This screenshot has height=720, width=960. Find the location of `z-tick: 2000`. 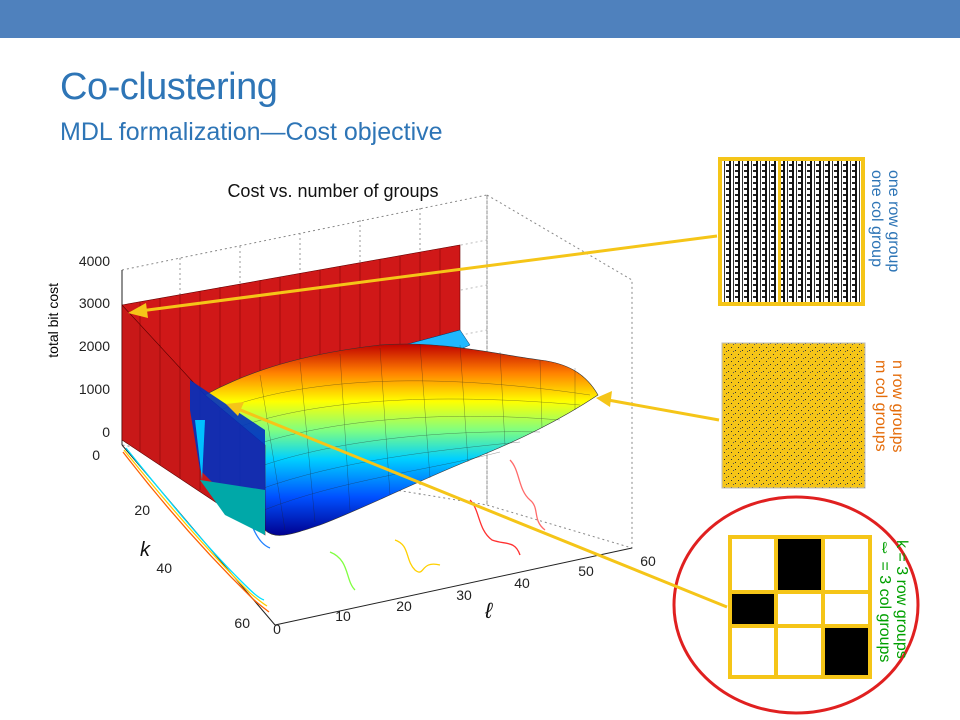

z-tick: 2000 is located at coordinates (94, 346).